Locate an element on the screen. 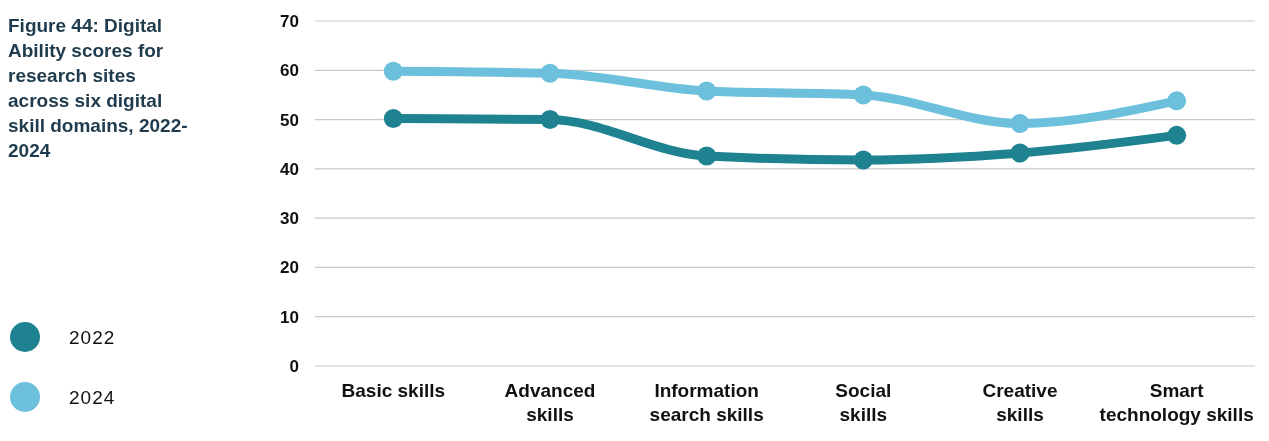  y-tick-label: 70 is located at coordinates (289, 21).